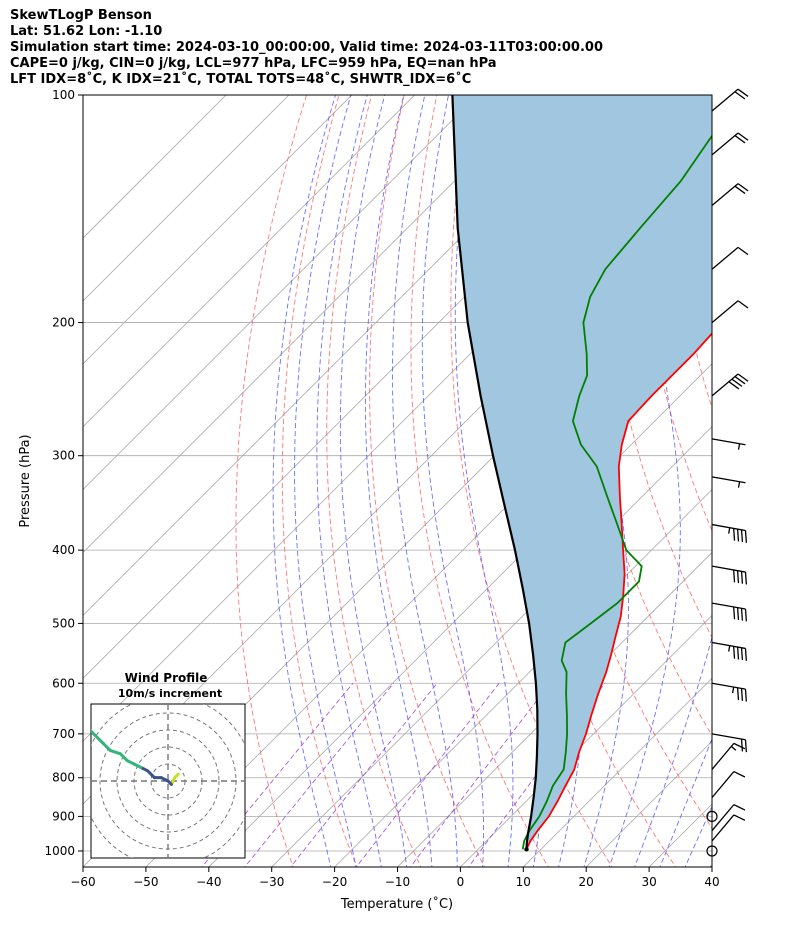  Describe the element at coordinates (461, 882) in the screenshot. I see `x-tick-label: 0` at that location.